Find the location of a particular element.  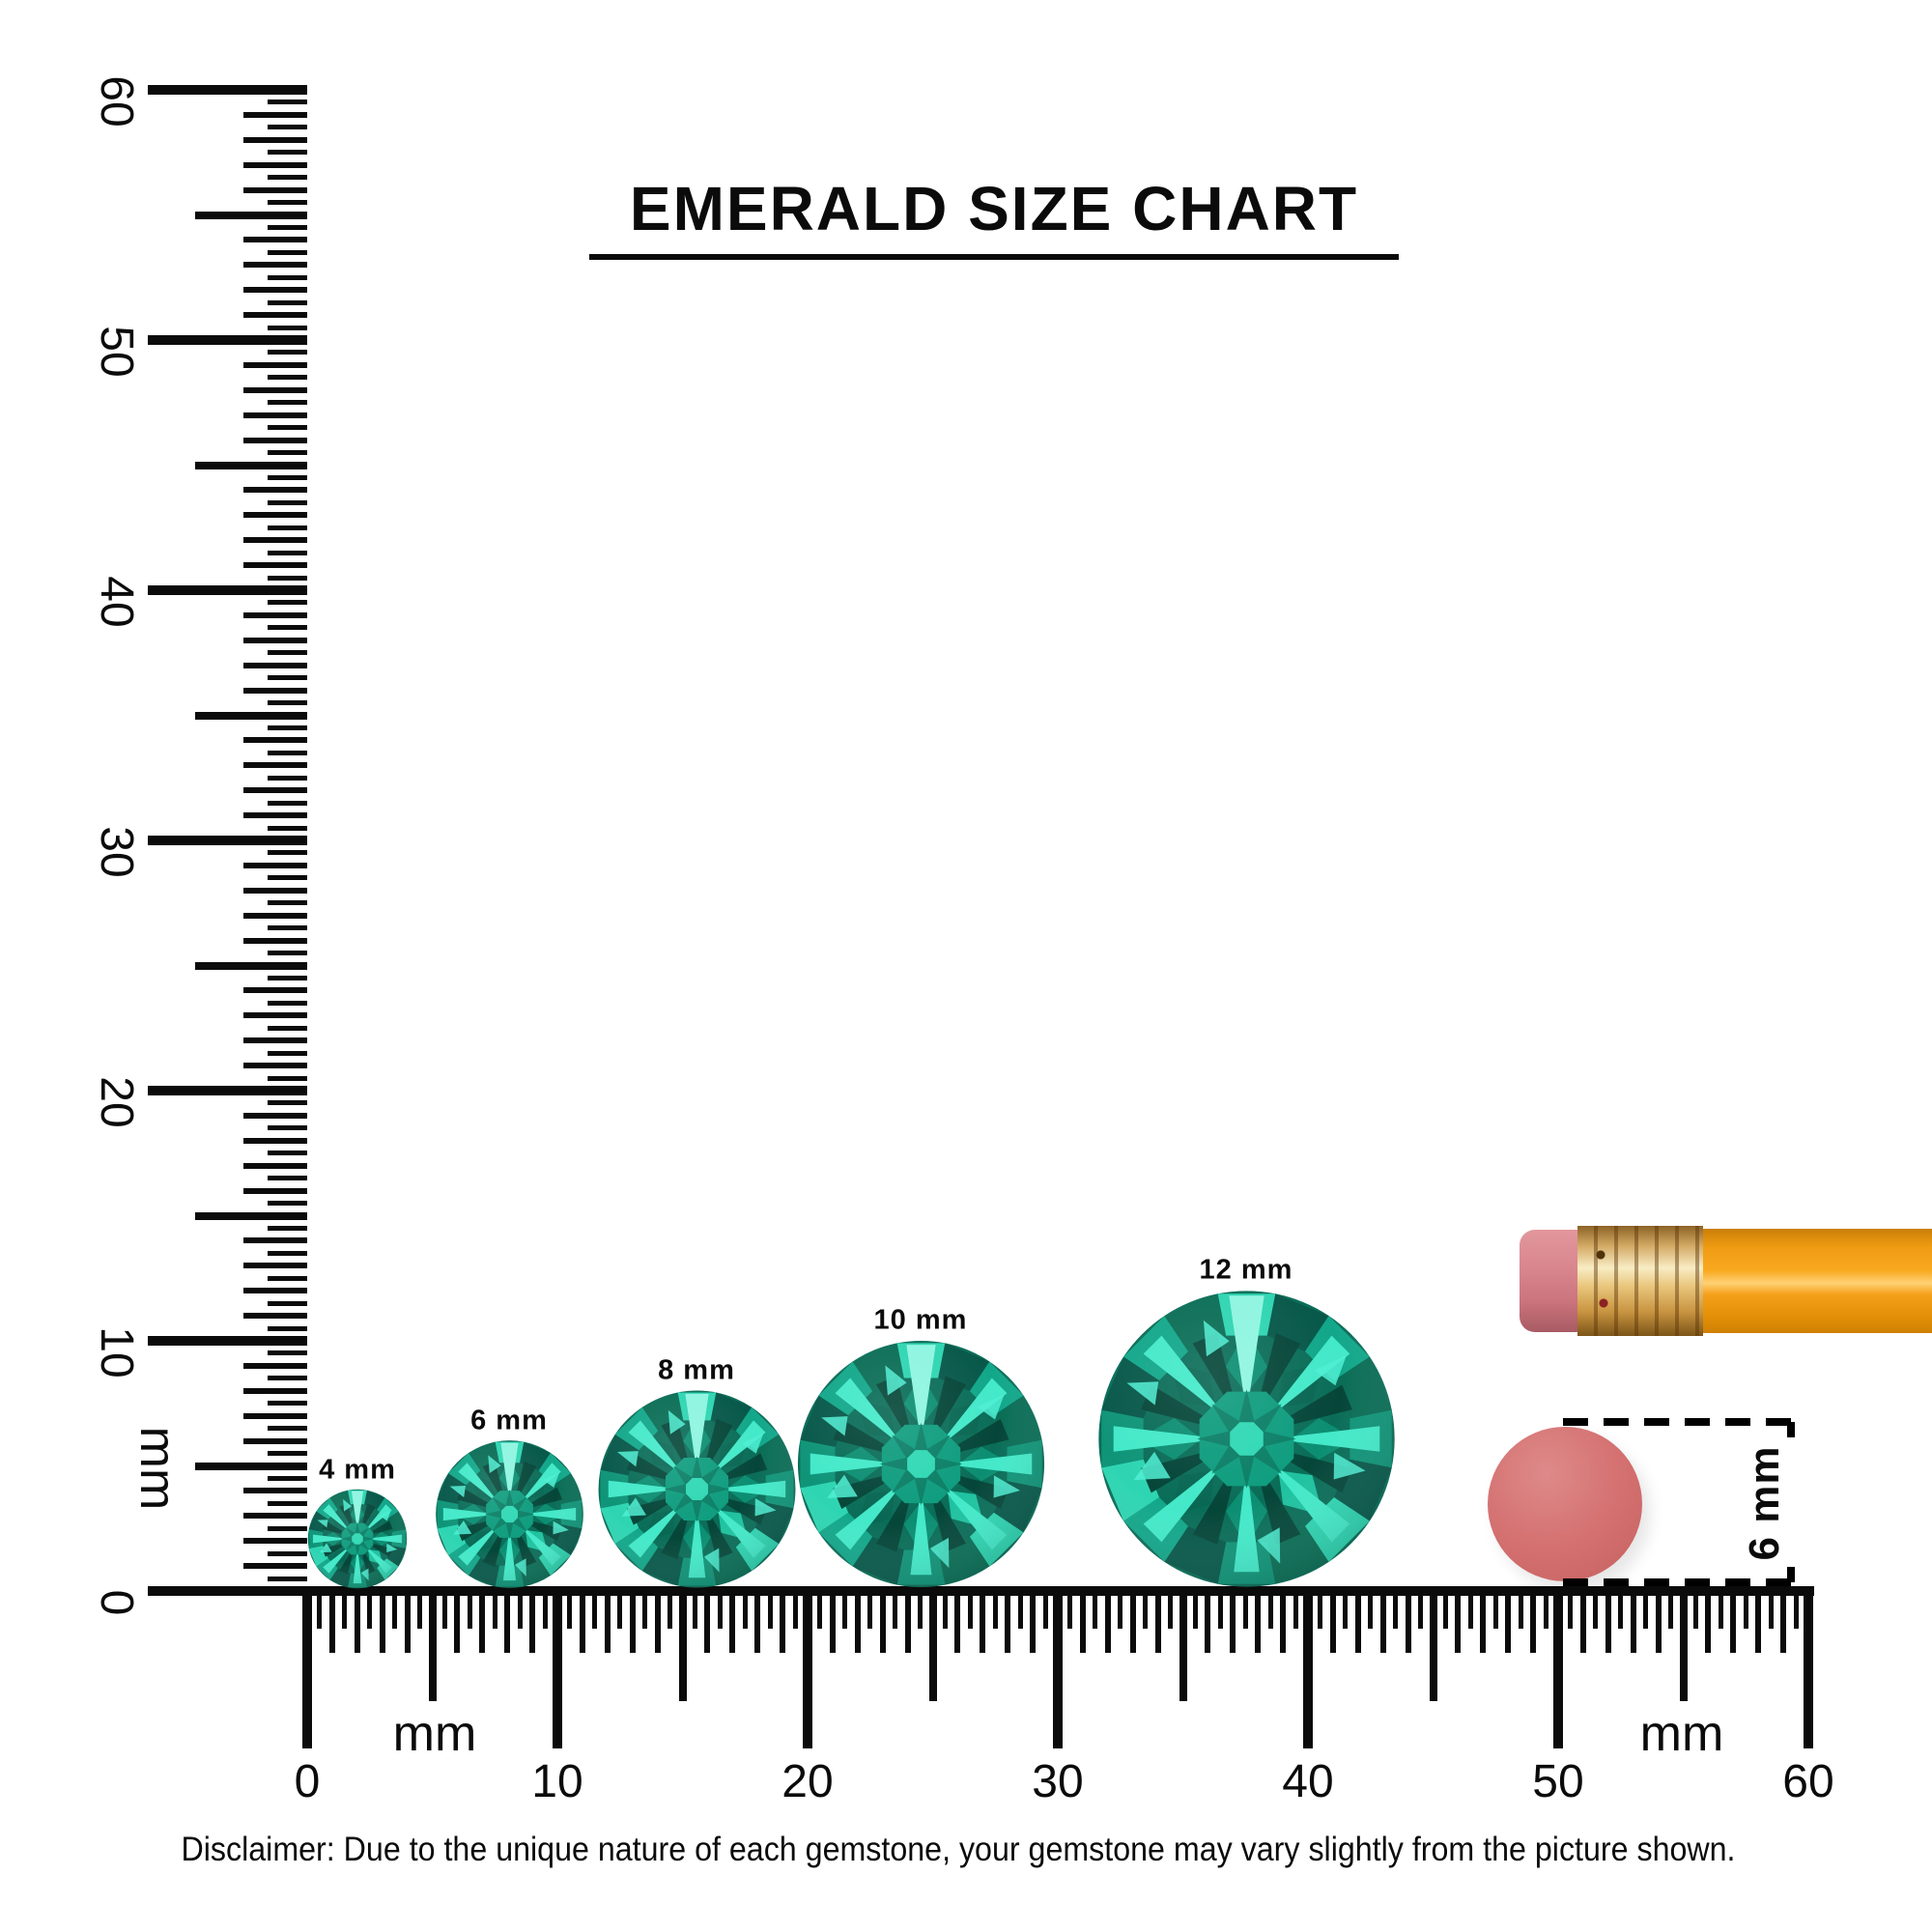

h-ruler-tick-52mm-one is located at coordinates (1608, 1621).